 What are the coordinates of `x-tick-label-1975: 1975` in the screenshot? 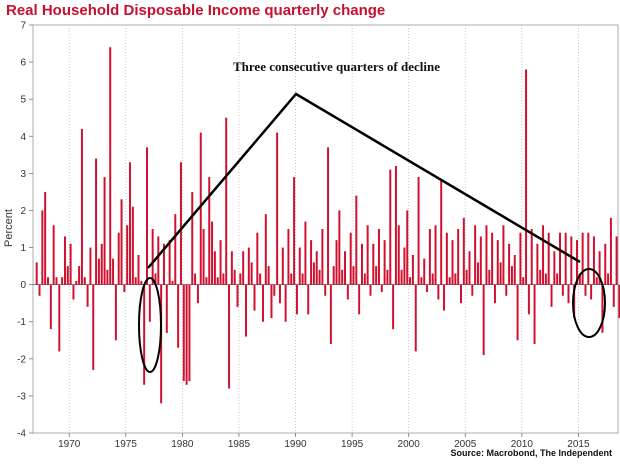 It's located at (126, 444).